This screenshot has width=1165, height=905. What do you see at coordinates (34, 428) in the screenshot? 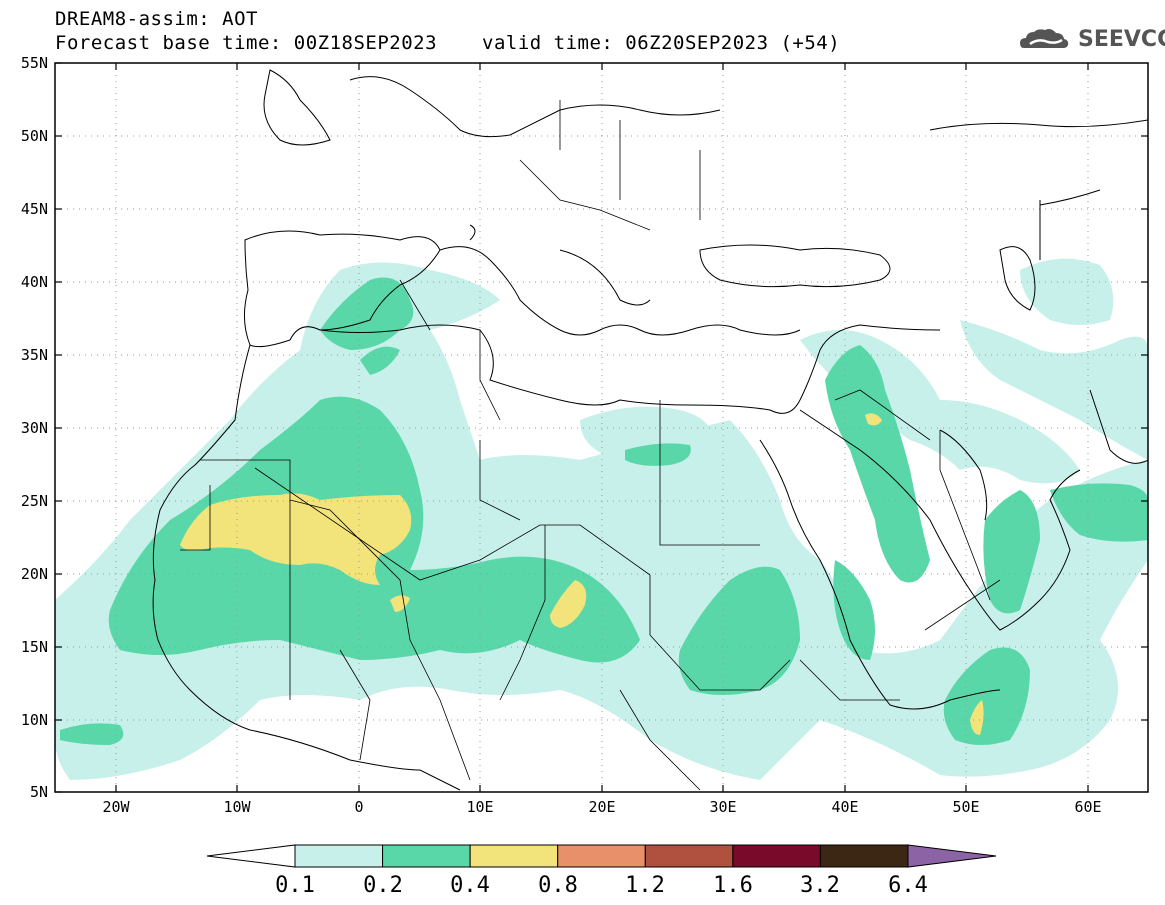
I see `lat-label: 30N` at bounding box center [34, 428].